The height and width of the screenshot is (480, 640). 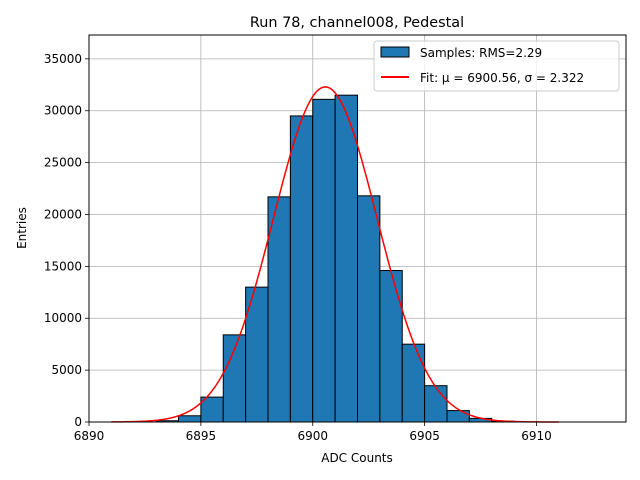 What do you see at coordinates (66, 370) in the screenshot?
I see `y-tick-label: 5000` at bounding box center [66, 370].